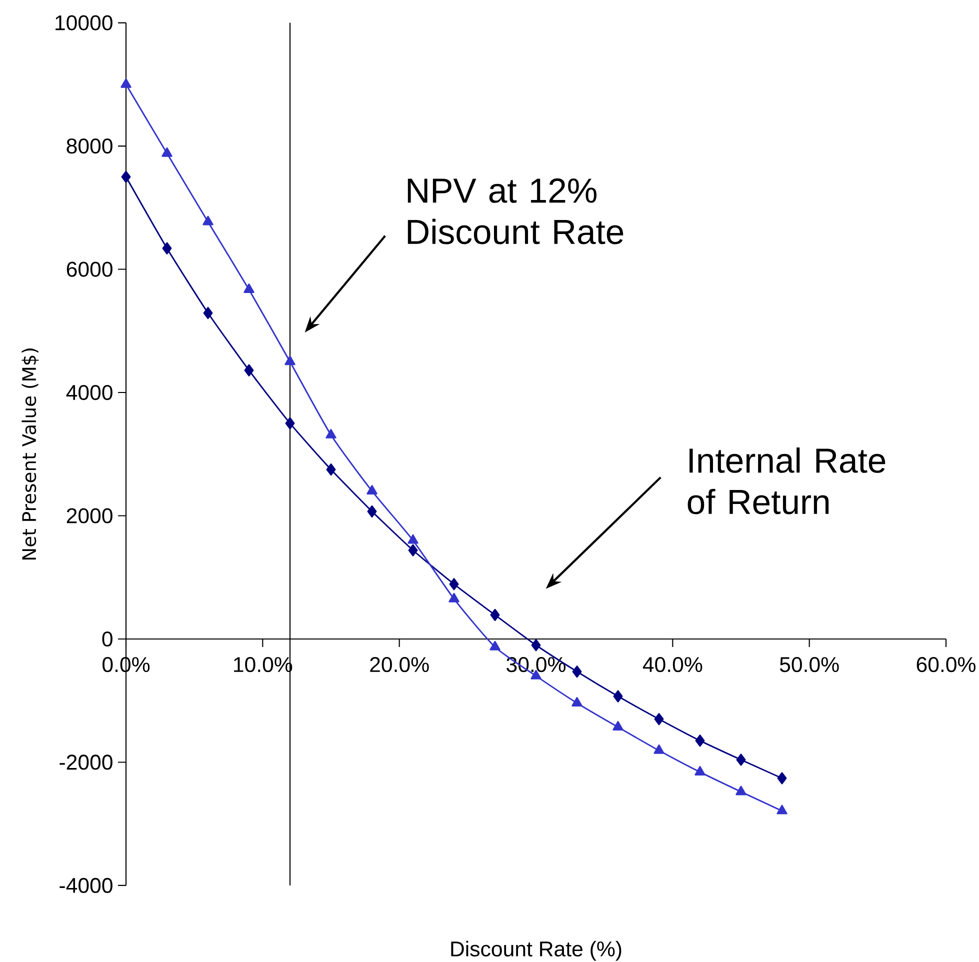  Describe the element at coordinates (672, 664) in the screenshot. I see `x-tick-label: 40.0%` at that location.